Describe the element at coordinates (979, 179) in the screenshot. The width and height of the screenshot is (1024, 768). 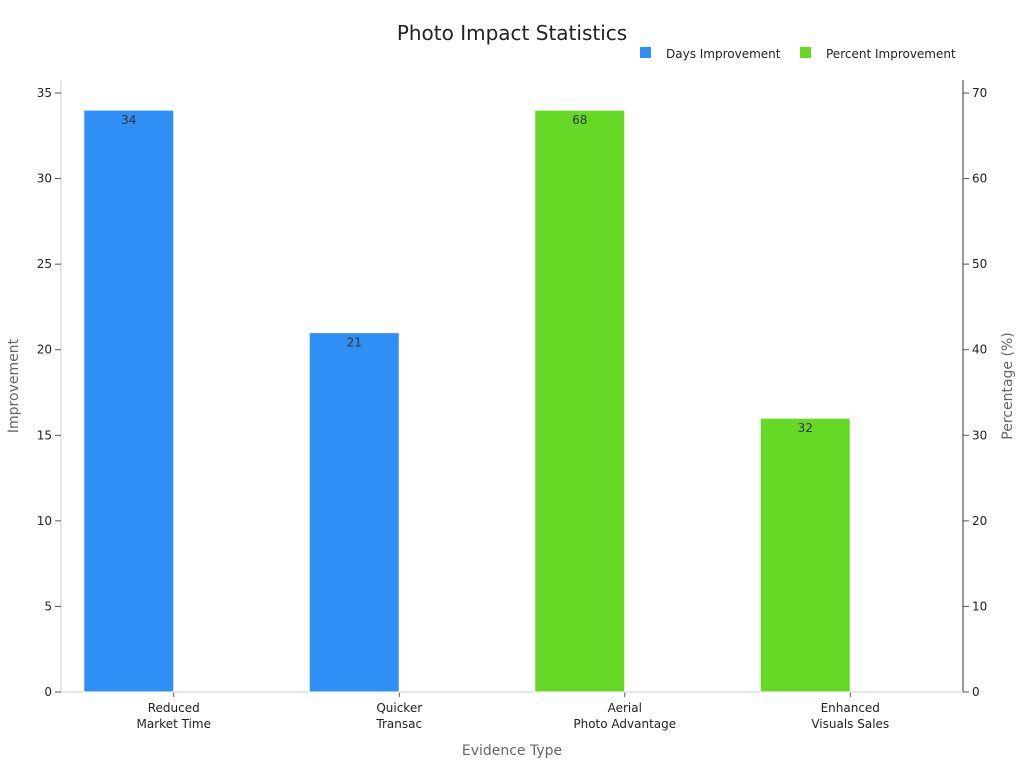
I see `y2-tick-label: 60` at that location.